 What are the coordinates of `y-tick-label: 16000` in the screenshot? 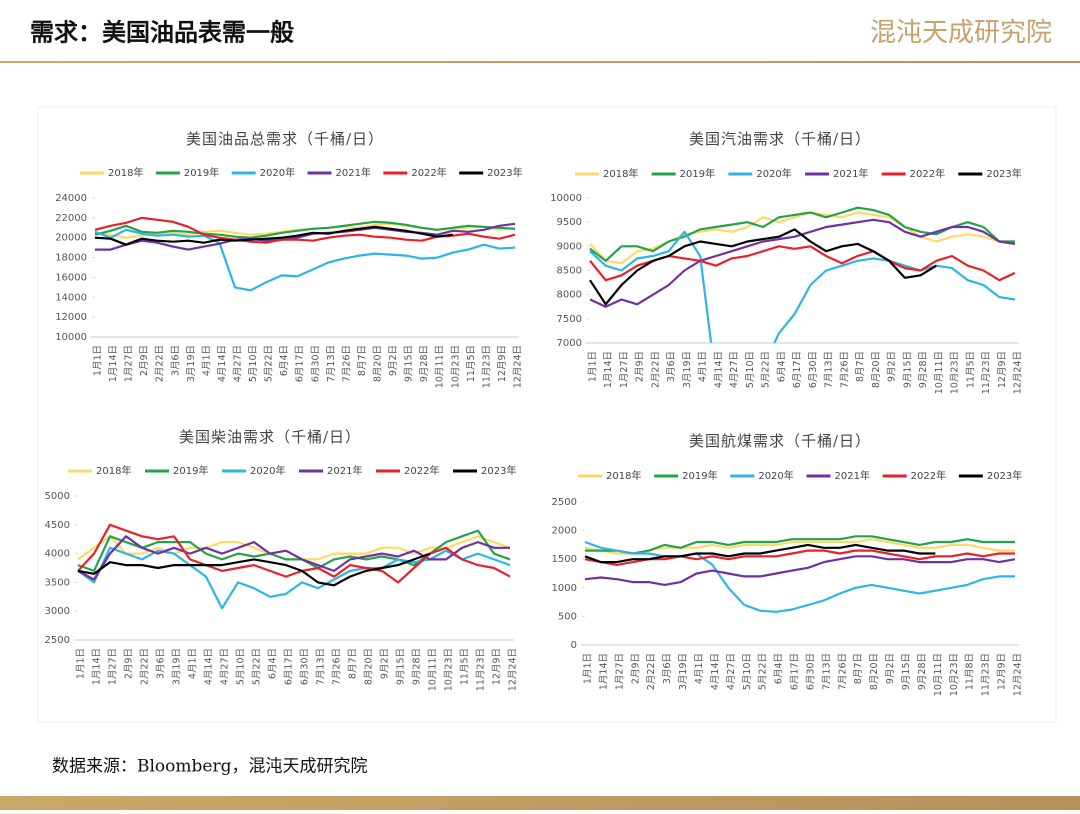 It's located at (71, 277).